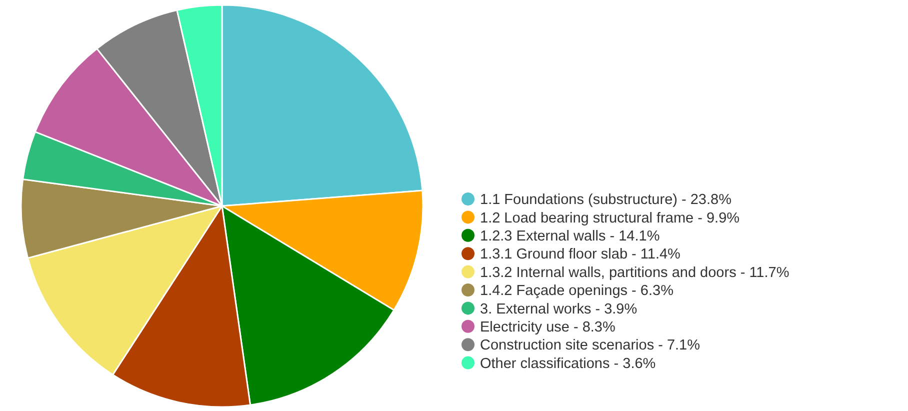 The image size is (908, 411). Describe the element at coordinates (577, 291) in the screenshot. I see `legend-label: 1.4.2 Façade openings - 6.3%` at that location.